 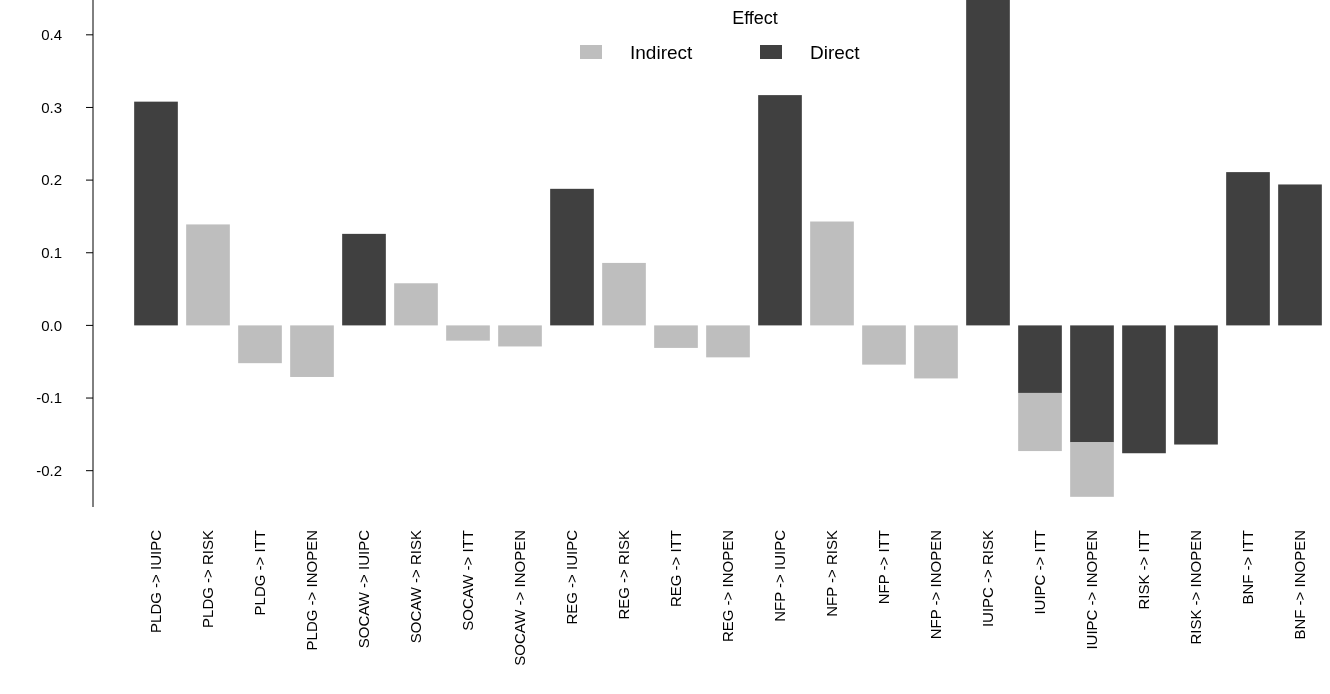 I want to click on x-tick-label: PLDG -> IUIPC, so click(x=156, y=581).